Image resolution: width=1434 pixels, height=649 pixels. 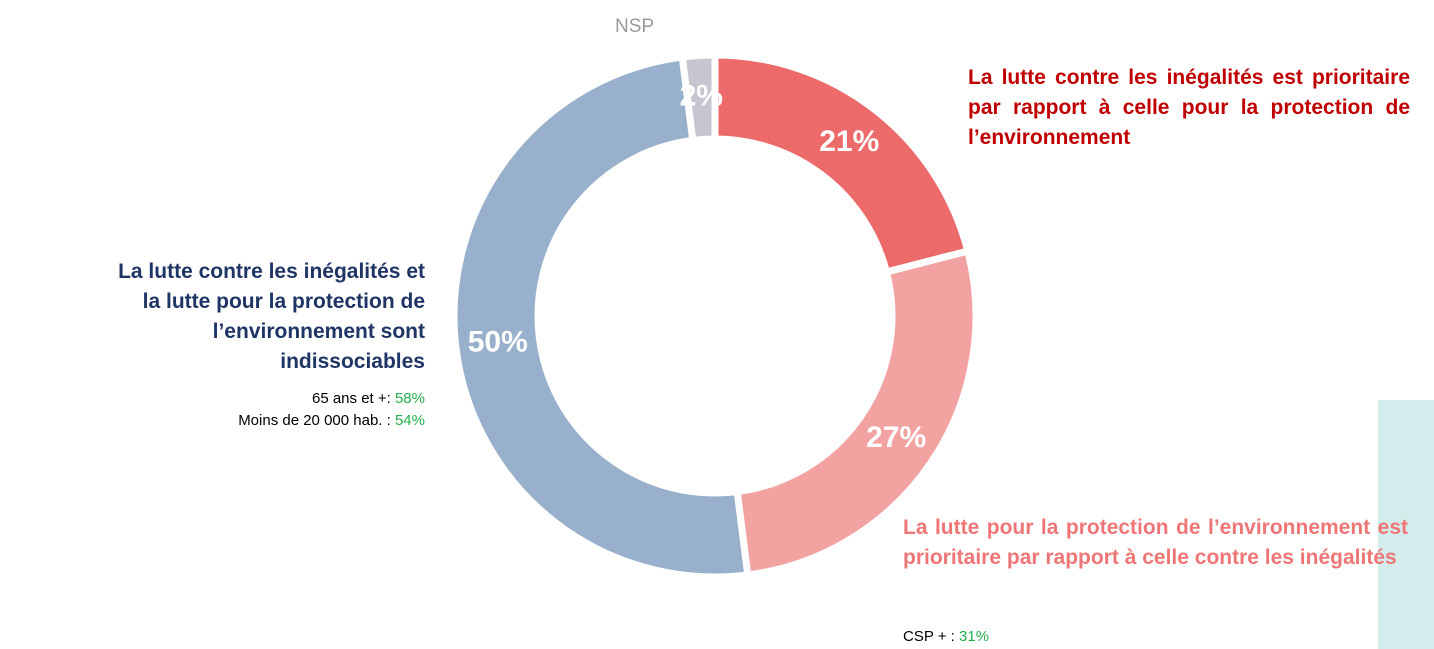 I want to click on value-label: 27%, so click(x=896, y=437).